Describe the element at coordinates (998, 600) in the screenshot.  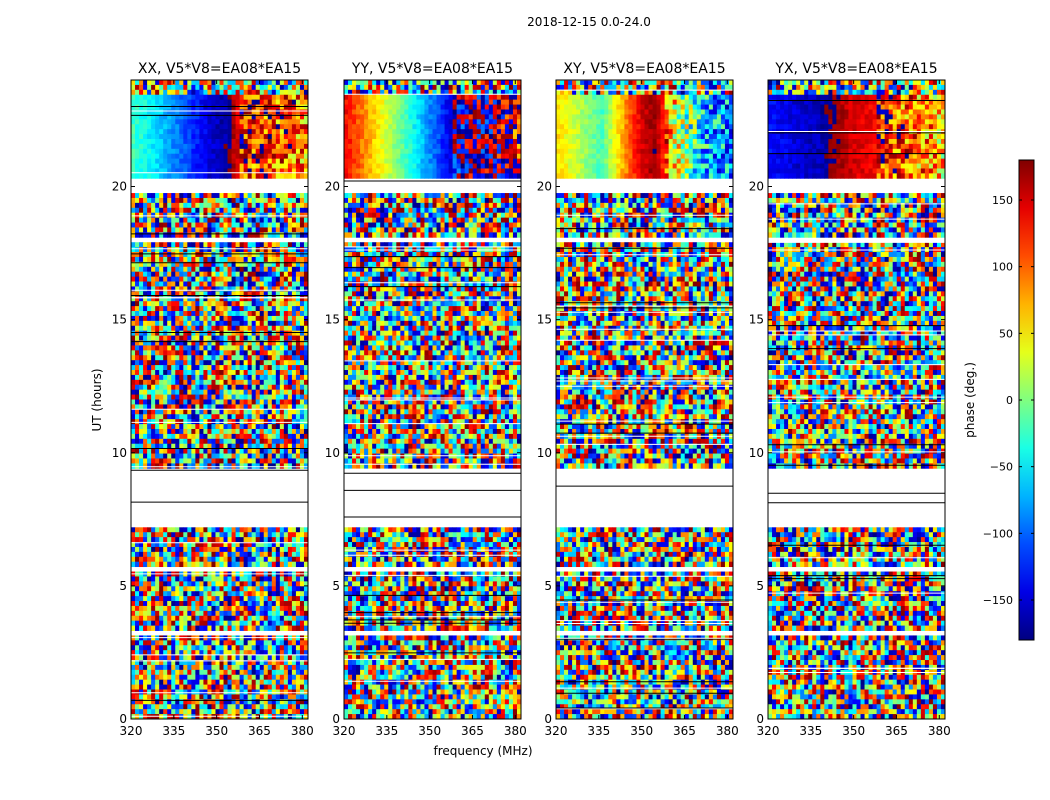
I see `colorbar-tick-label: −150` at that location.